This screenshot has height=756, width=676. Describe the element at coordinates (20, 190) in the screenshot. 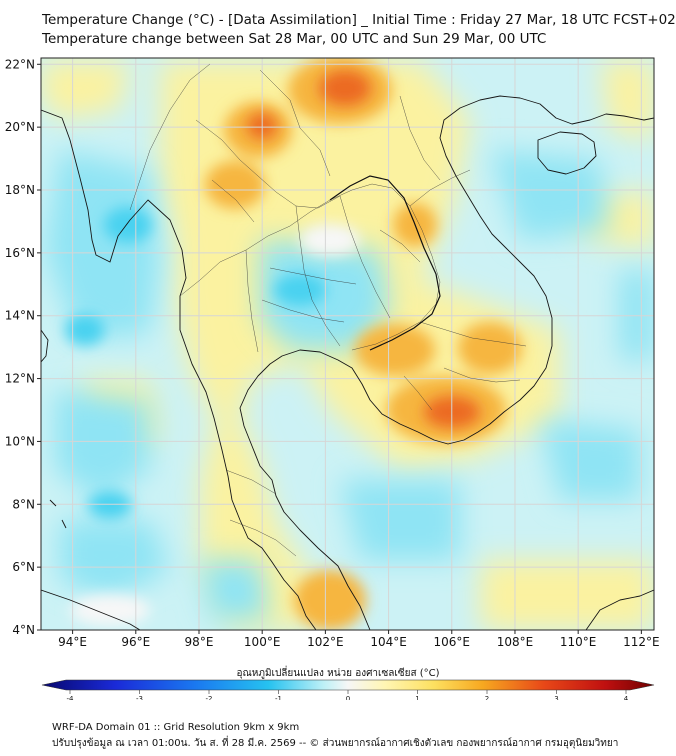

I see `lat-tick-label: 18°N` at that location.